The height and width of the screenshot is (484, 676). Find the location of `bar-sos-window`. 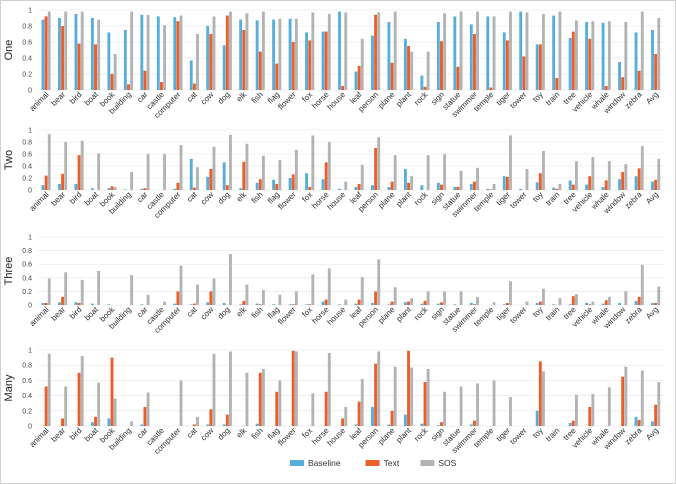

bar-sos-window is located at coordinates (626, 56).